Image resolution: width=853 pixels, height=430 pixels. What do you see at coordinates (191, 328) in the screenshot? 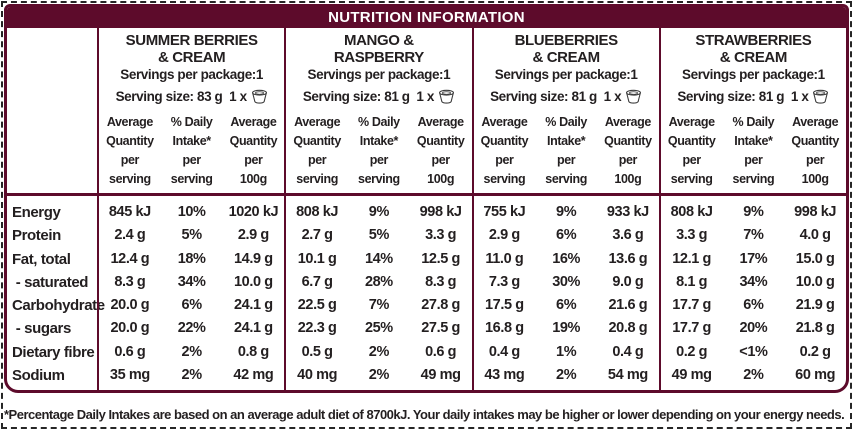
I see `value-cell: 22%` at bounding box center [191, 328].